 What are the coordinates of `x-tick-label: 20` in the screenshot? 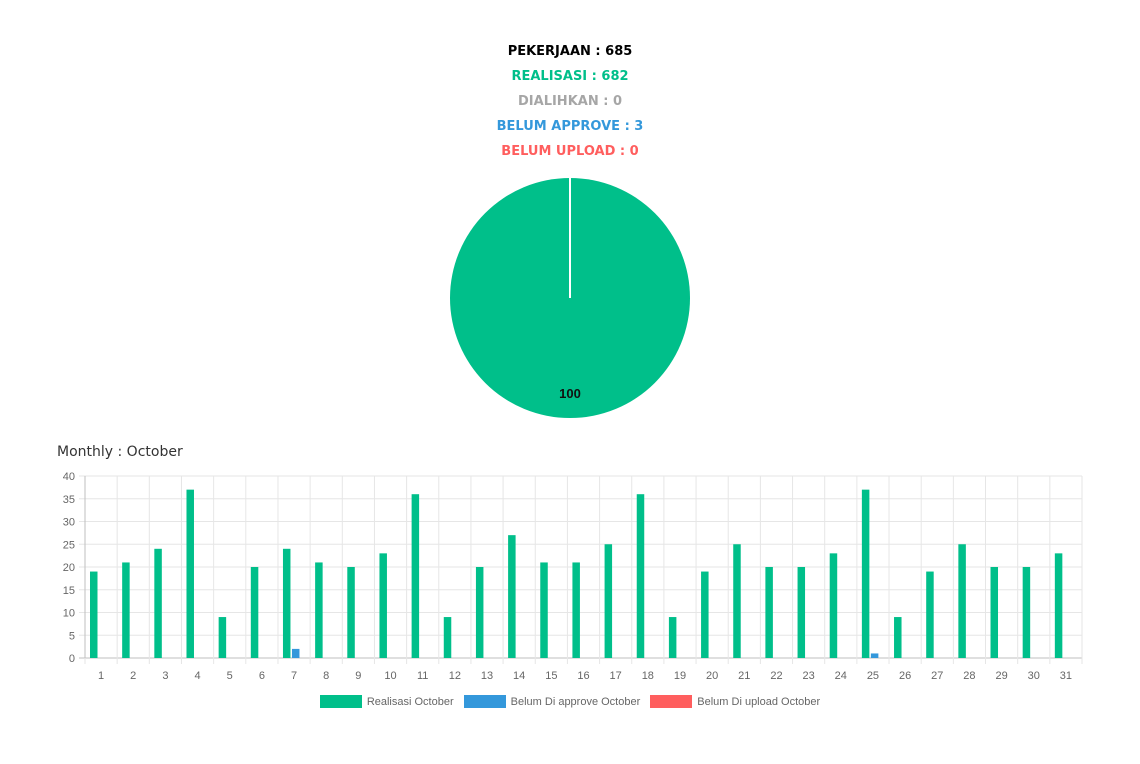 It's located at (712, 676).